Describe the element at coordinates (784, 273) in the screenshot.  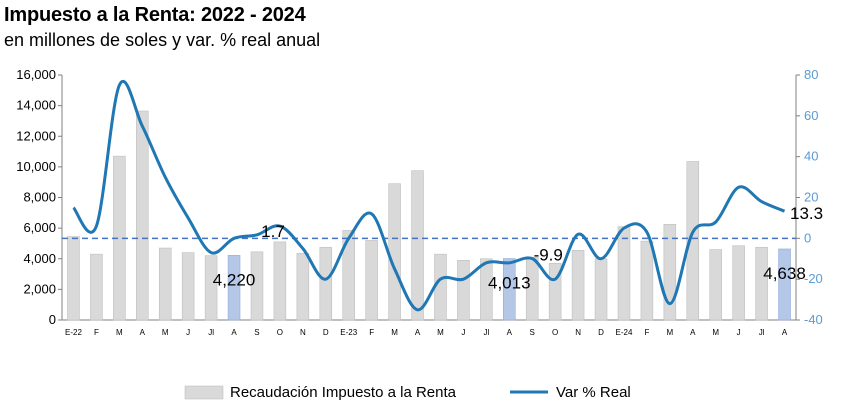
I see `data-label: 4,638` at that location.